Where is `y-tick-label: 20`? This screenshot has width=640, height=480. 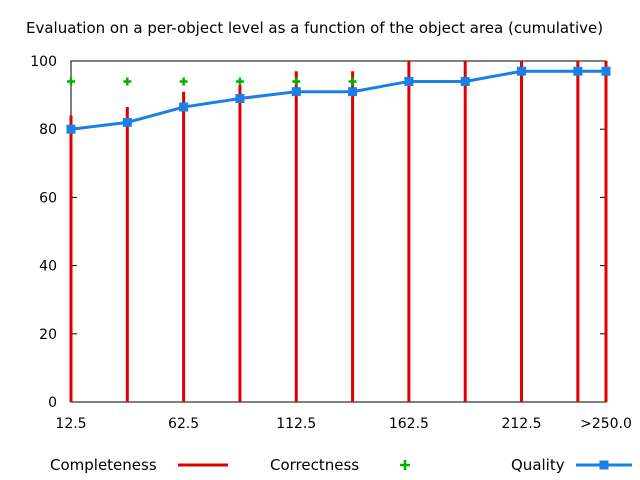 y-tick-label: 20 is located at coordinates (48, 335).